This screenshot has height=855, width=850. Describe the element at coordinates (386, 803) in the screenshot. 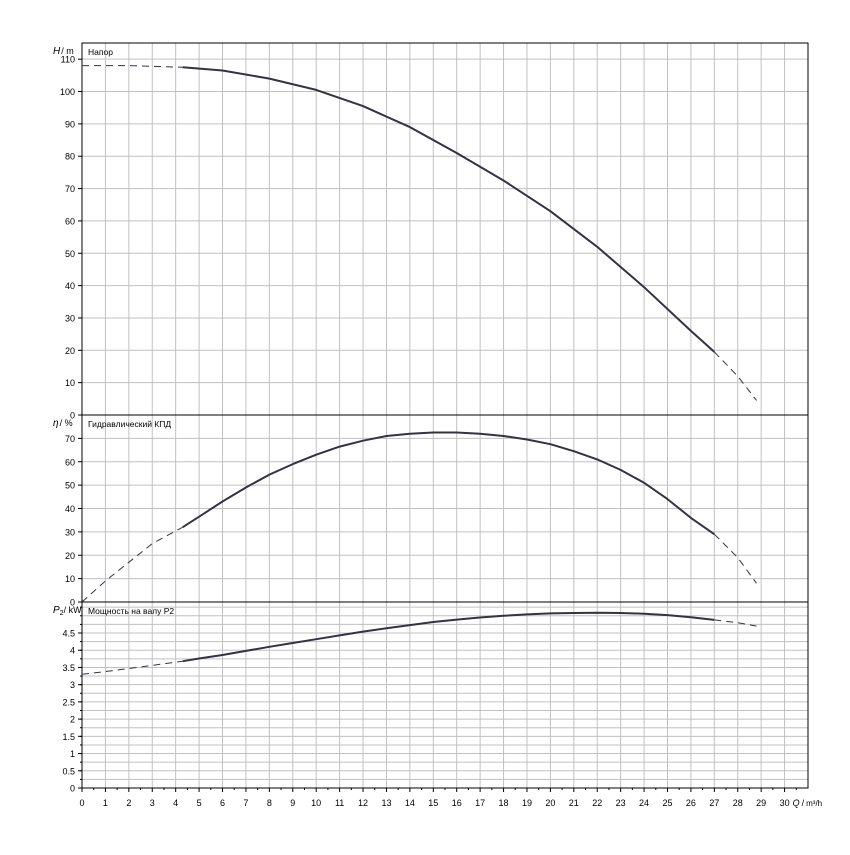

I see `x-tick-label: 13` at that location.